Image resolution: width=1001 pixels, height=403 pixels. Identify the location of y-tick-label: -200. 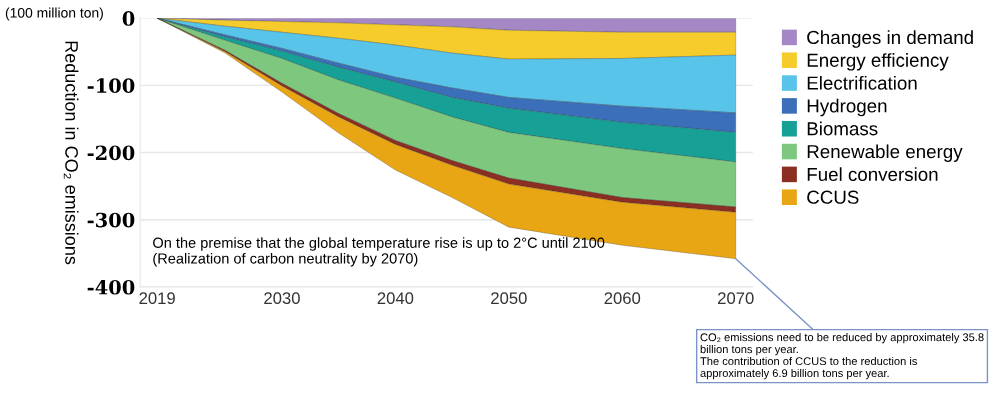
(111, 153).